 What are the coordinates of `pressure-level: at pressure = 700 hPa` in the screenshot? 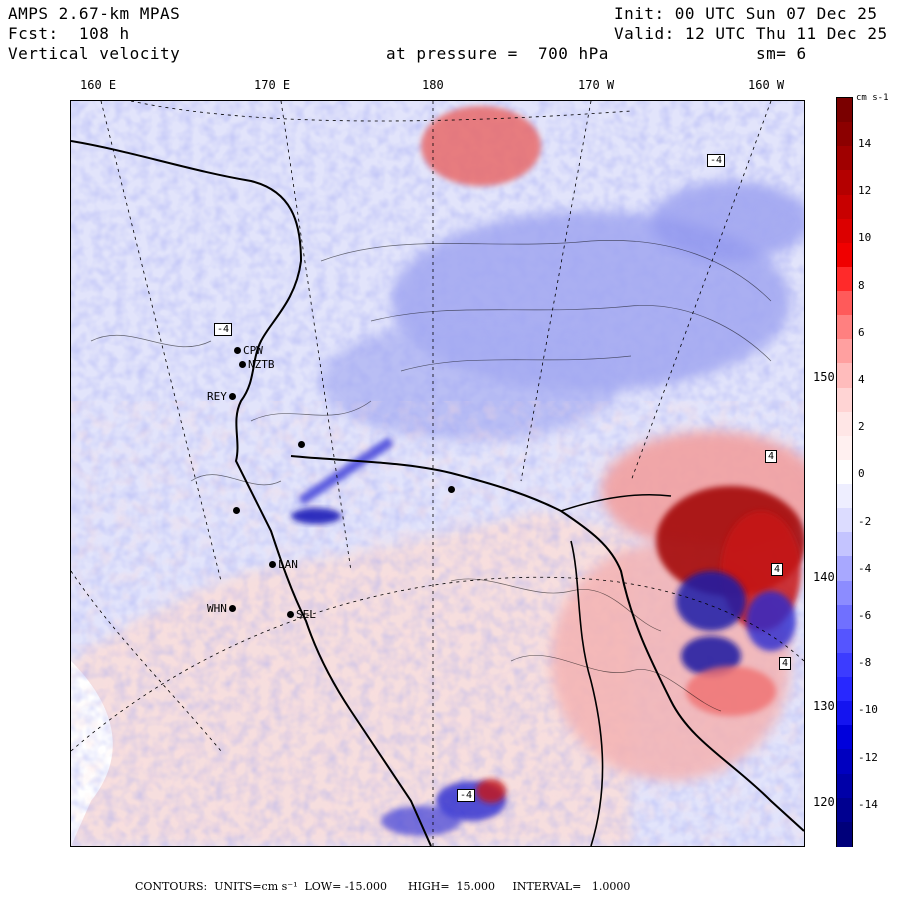 It's located at (497, 53).